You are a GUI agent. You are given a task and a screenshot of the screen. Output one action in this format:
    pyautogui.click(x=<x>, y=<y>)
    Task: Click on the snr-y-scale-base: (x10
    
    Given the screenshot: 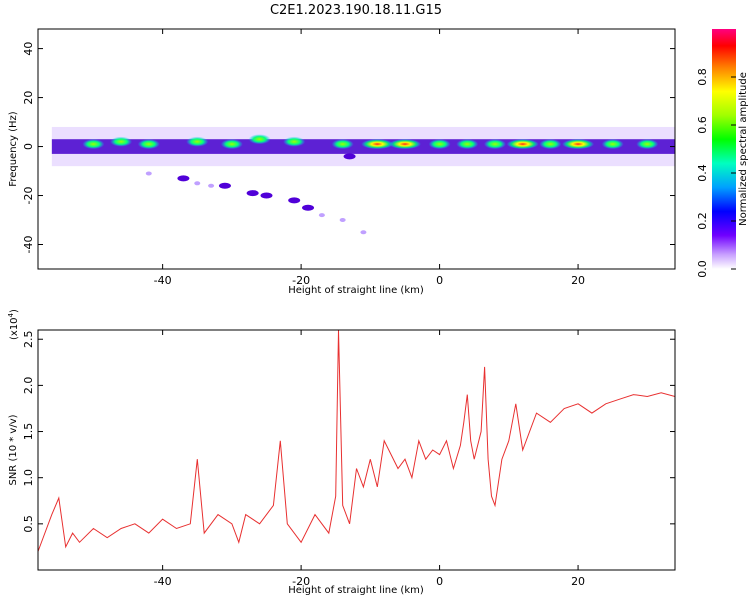 What is the action you would take?
    pyautogui.click(x=14, y=328)
    